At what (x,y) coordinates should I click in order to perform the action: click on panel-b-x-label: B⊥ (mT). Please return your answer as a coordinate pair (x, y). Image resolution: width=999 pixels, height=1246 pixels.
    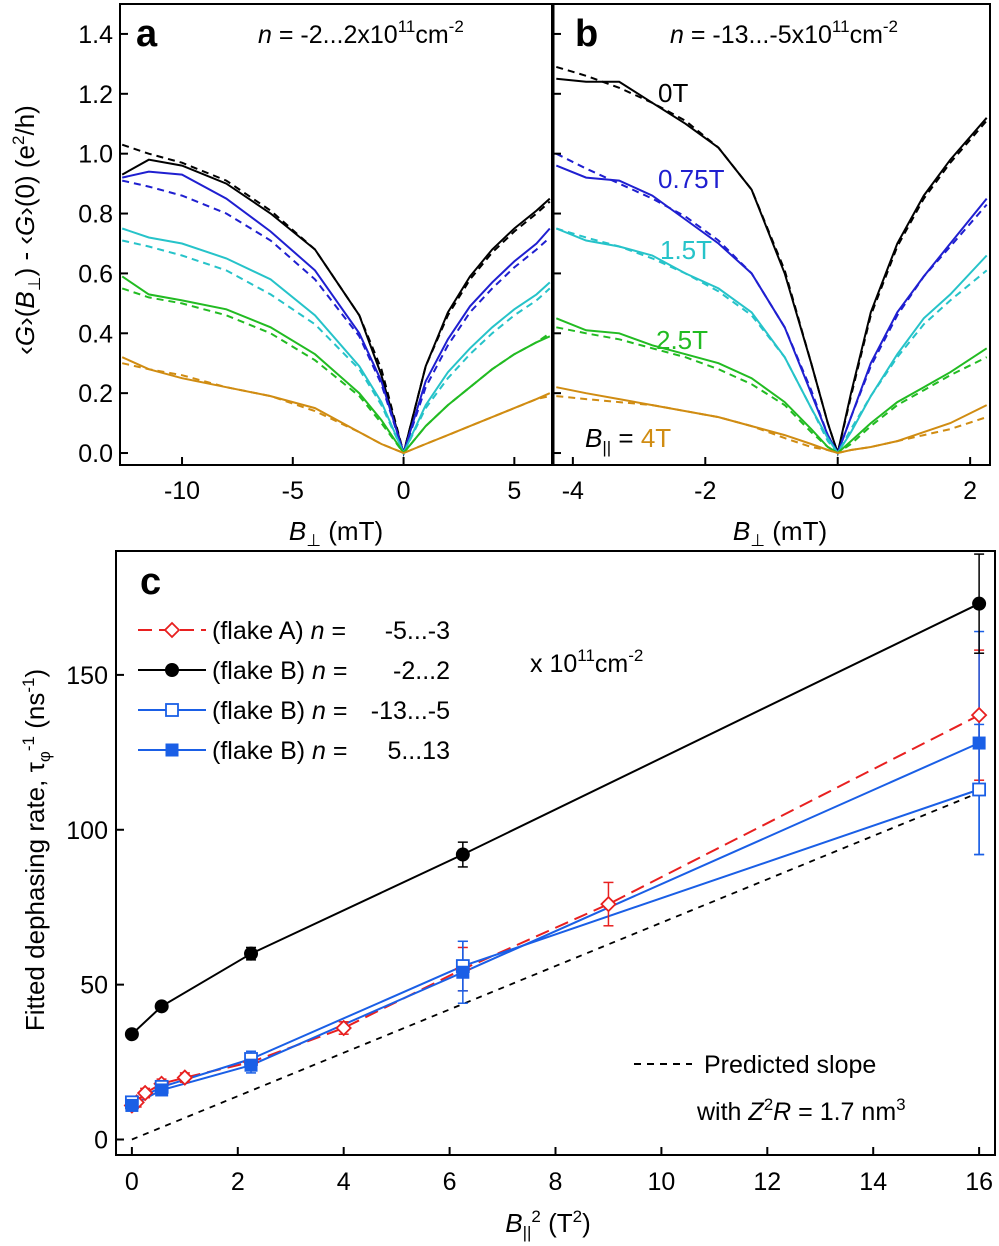
    Looking at the image, I should click on (780, 533).